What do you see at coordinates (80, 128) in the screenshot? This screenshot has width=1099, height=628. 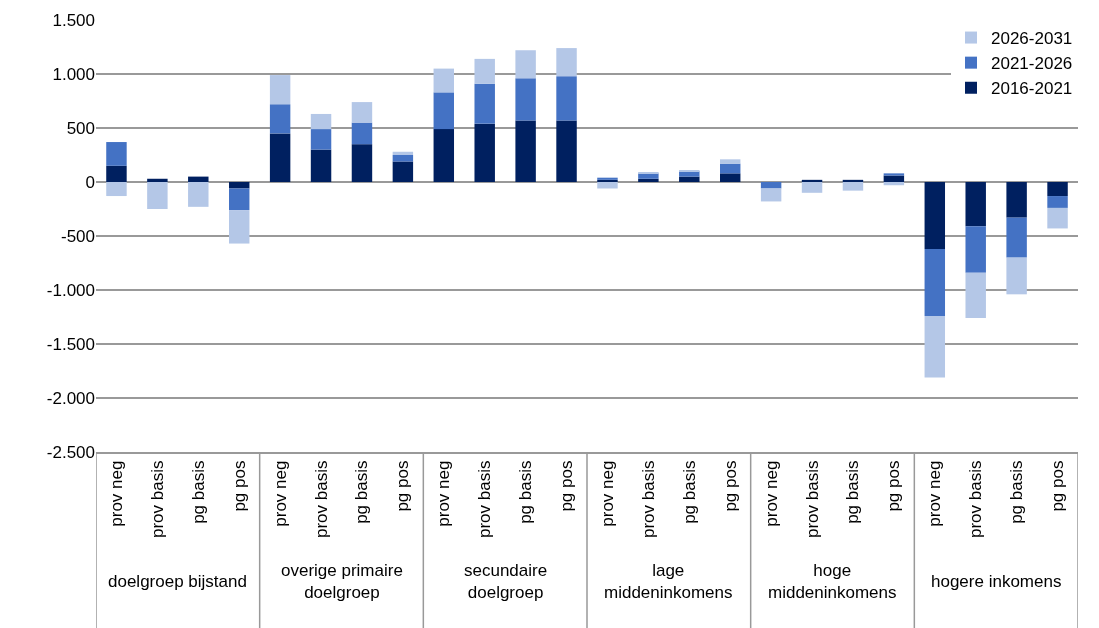 I see `y-tick-label: 500` at bounding box center [80, 128].